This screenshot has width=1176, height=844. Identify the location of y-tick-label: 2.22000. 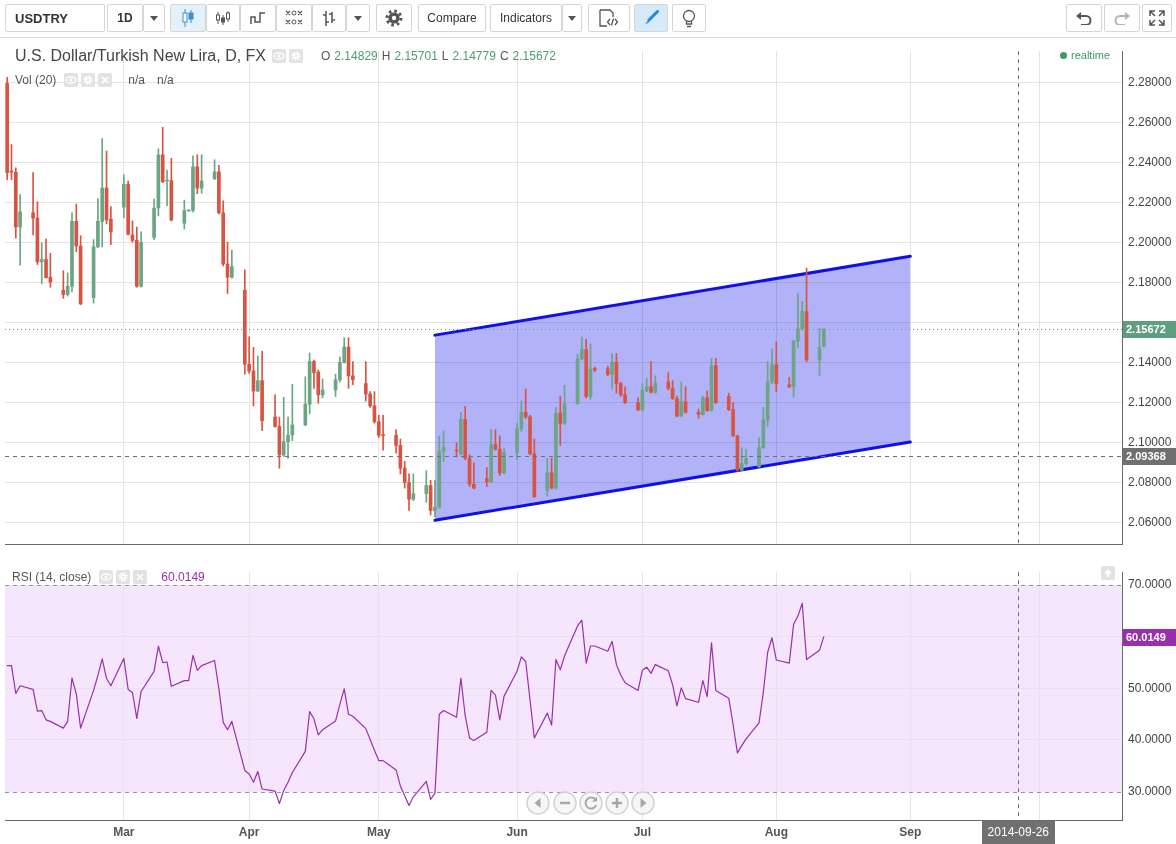
(1150, 201).